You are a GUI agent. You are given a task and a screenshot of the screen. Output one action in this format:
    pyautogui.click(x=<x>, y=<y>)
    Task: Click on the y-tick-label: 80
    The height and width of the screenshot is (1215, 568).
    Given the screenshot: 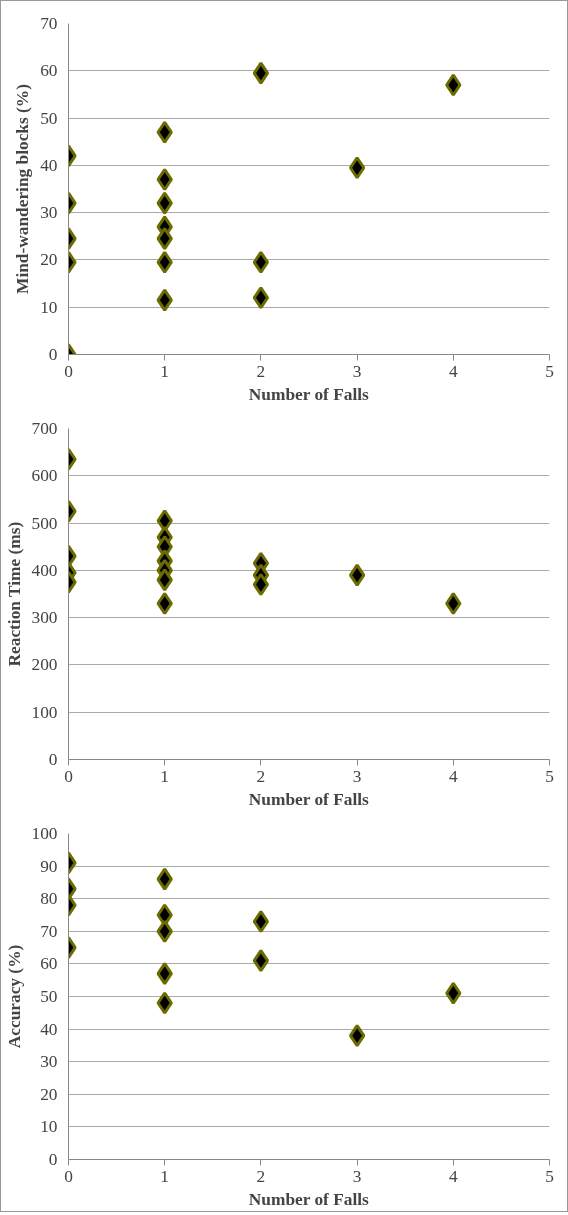 What is the action you would take?
    pyautogui.click(x=49, y=899)
    